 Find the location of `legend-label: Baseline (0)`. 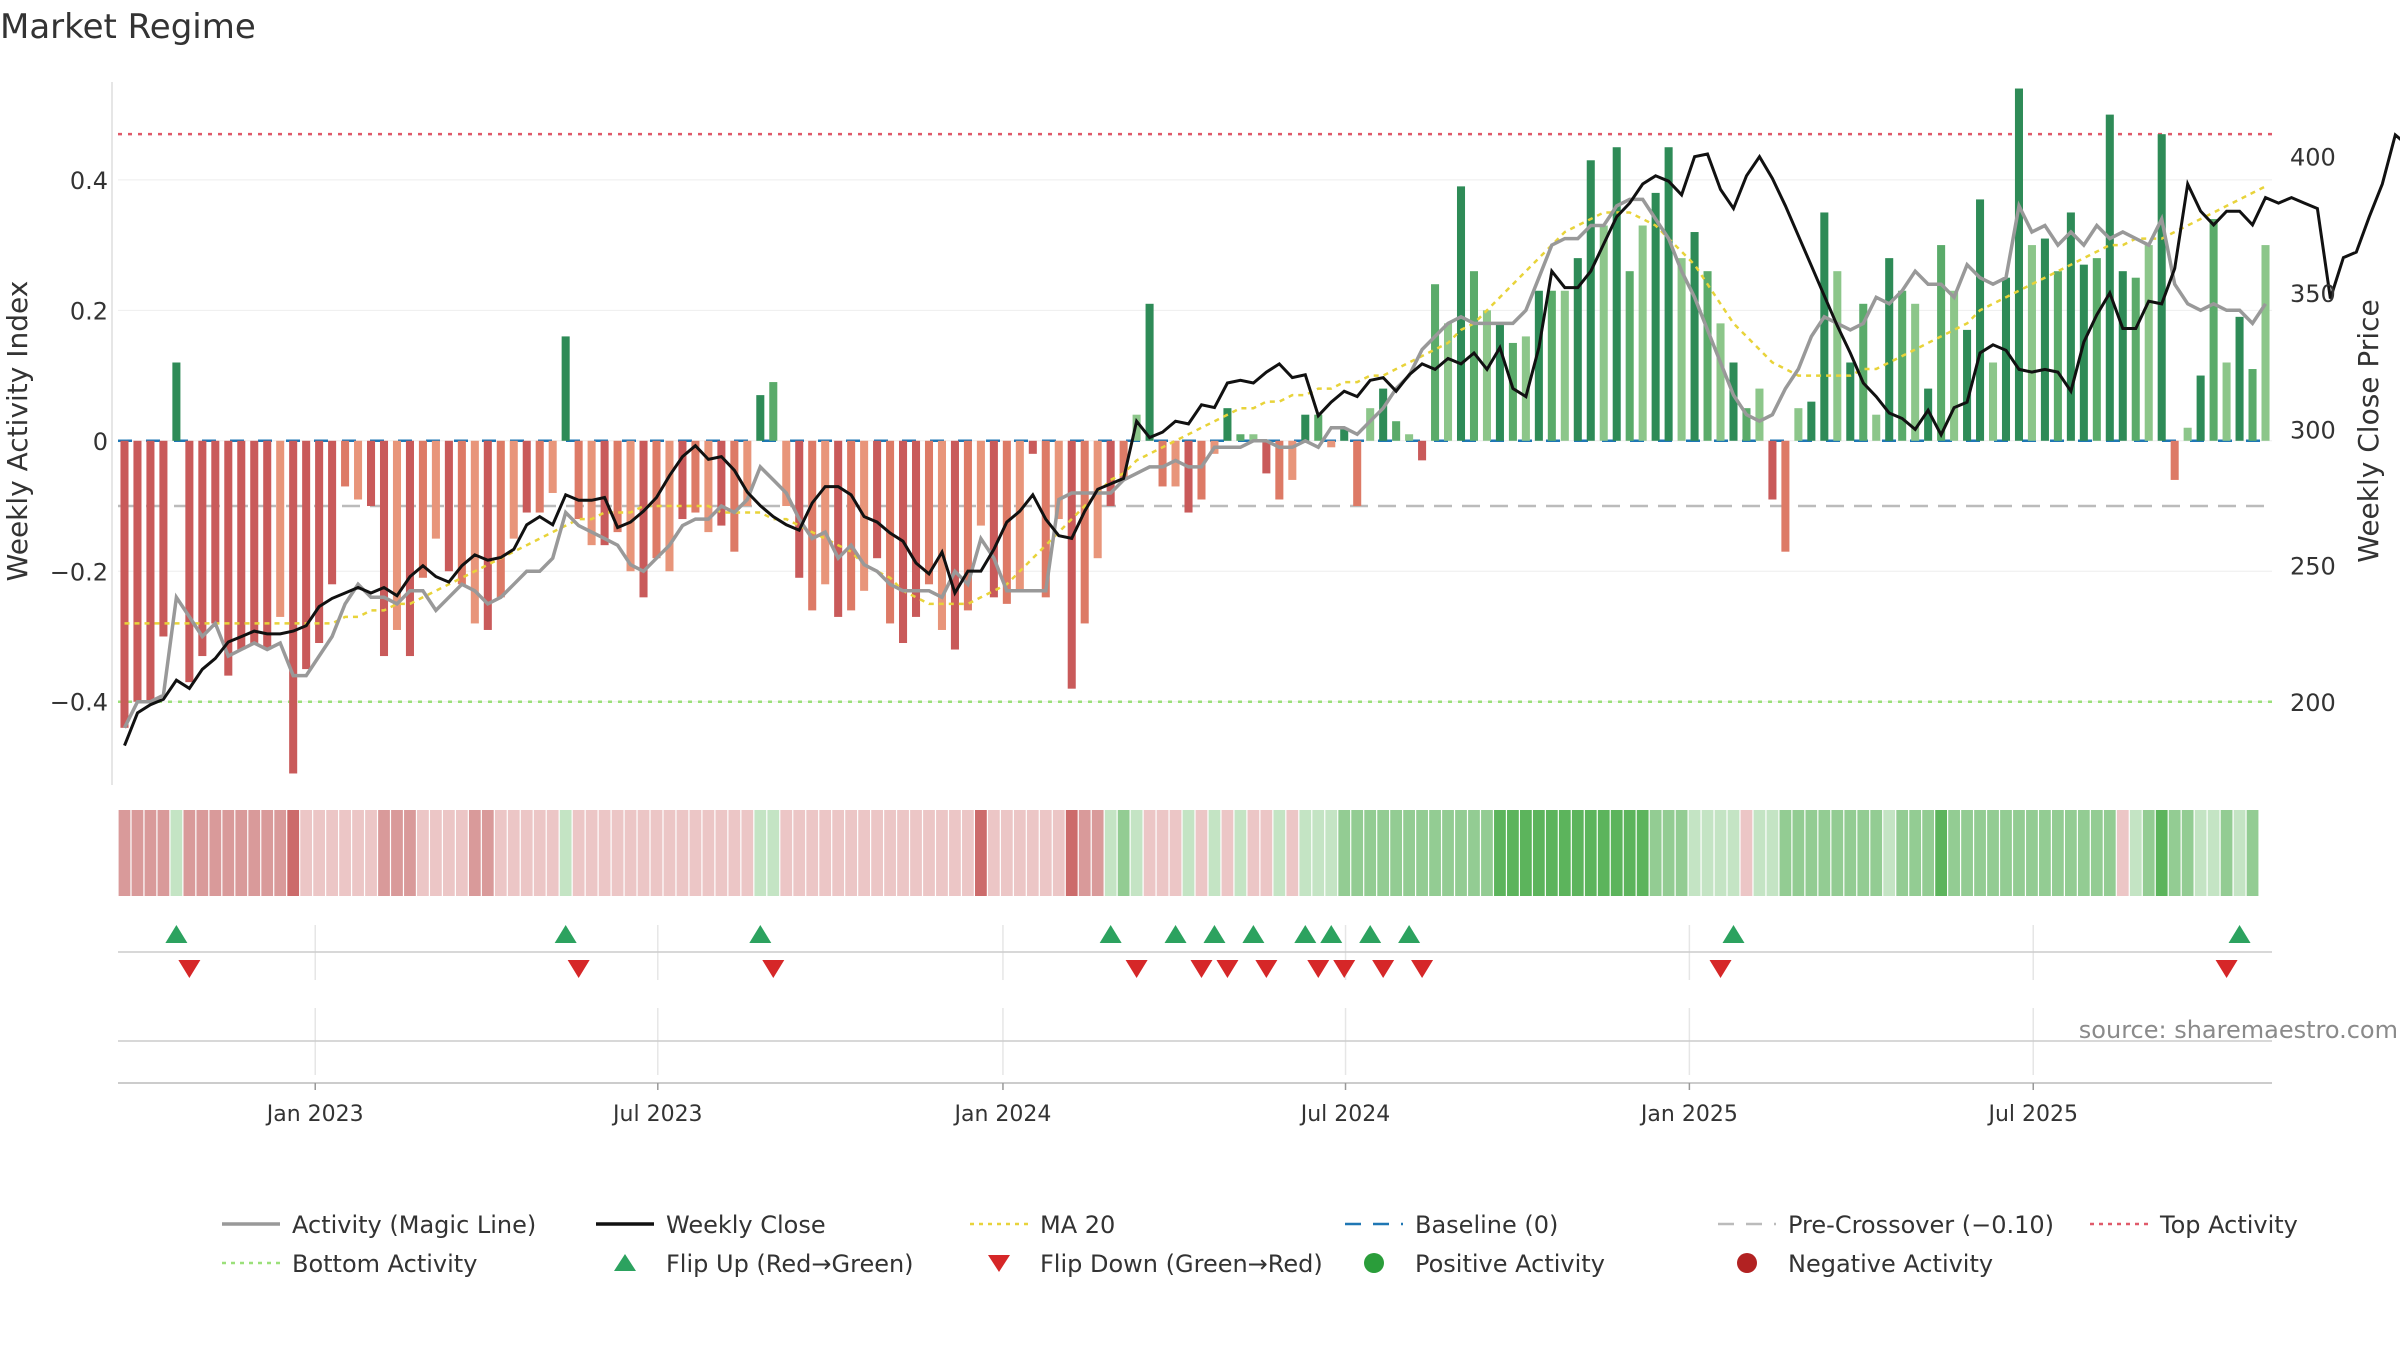

legend-label: Baseline (0) is located at coordinates (1486, 1225).